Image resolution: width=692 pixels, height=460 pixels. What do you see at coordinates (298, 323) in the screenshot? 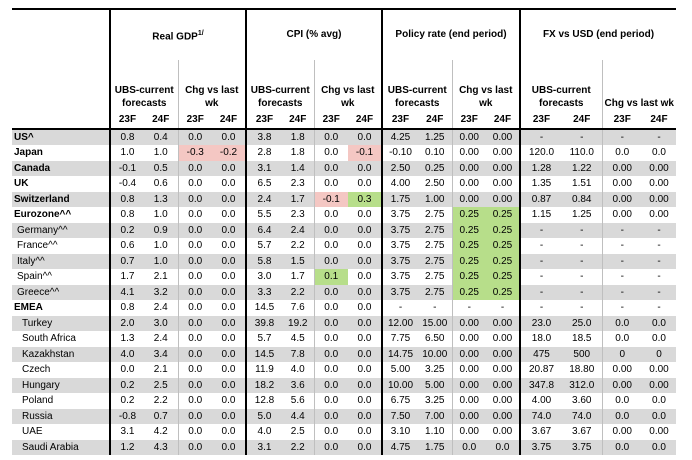
I see `value-cell: 19.2` at bounding box center [298, 323].